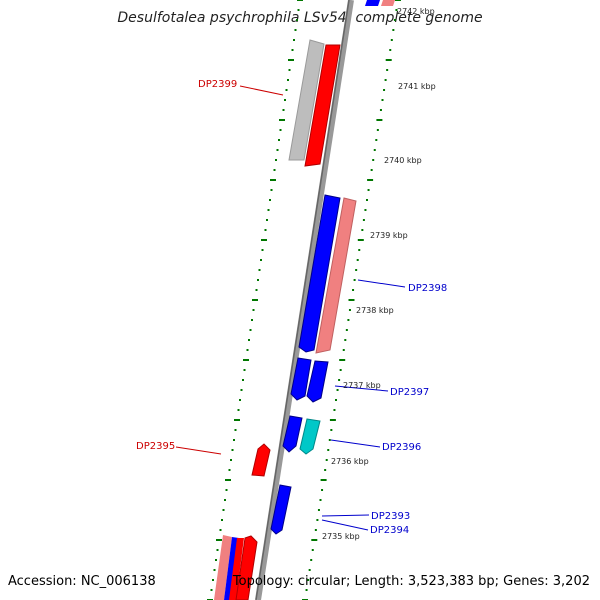 The width and height of the screenshot is (600, 600). Describe the element at coordinates (155, 446) in the screenshot. I see `gene-label-dp2395: DP2395` at that location.